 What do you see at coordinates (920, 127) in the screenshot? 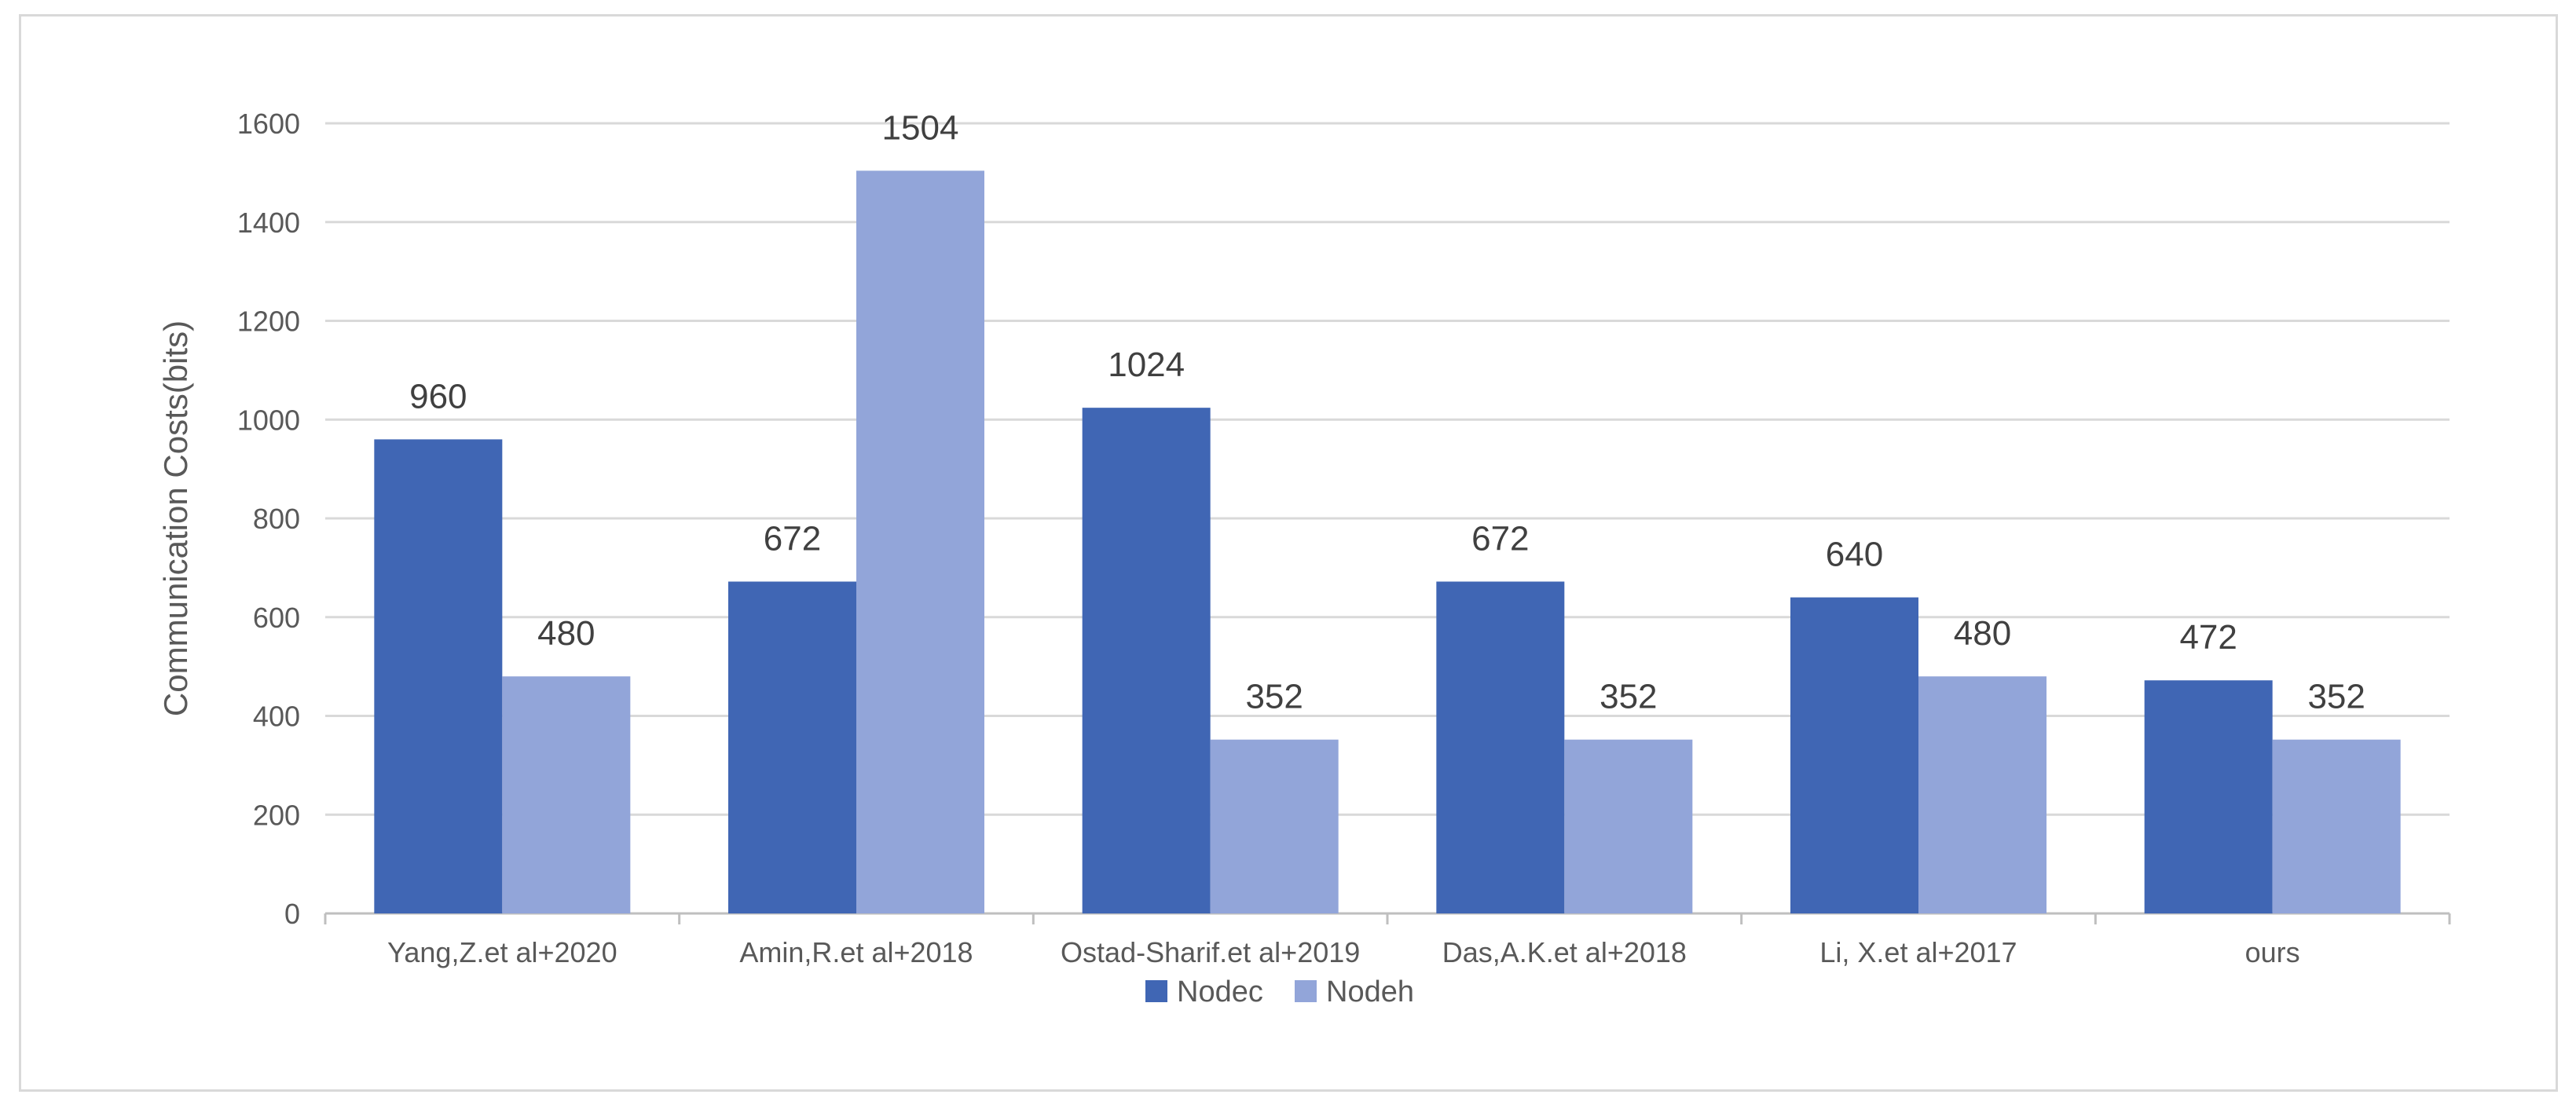
I see `data-label: 1504` at bounding box center [920, 127].